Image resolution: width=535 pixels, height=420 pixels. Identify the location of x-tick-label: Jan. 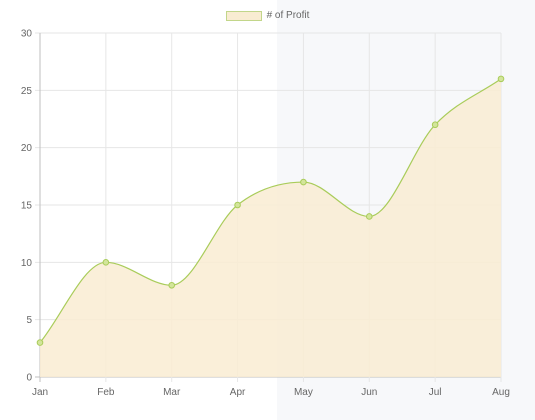
(40, 392).